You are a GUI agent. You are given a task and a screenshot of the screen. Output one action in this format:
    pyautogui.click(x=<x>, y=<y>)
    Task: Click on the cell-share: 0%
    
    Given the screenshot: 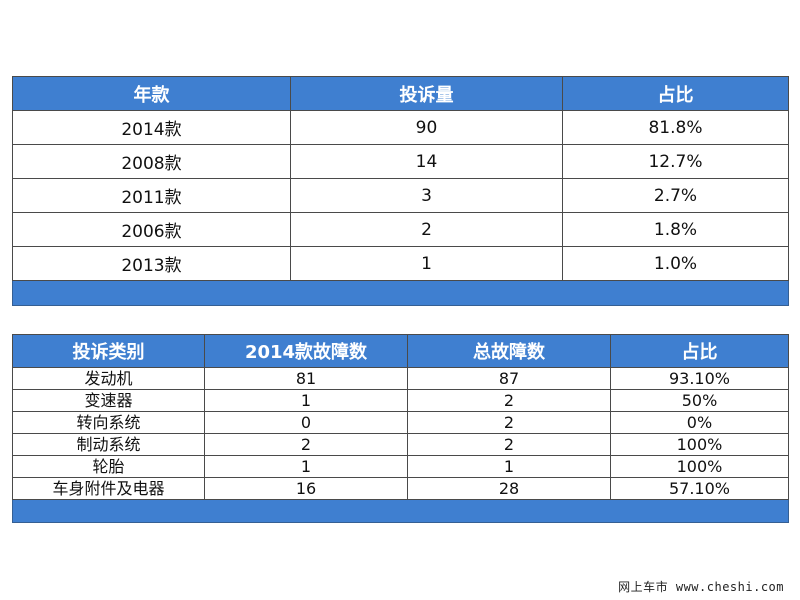 What is the action you would take?
    pyautogui.click(x=699, y=422)
    